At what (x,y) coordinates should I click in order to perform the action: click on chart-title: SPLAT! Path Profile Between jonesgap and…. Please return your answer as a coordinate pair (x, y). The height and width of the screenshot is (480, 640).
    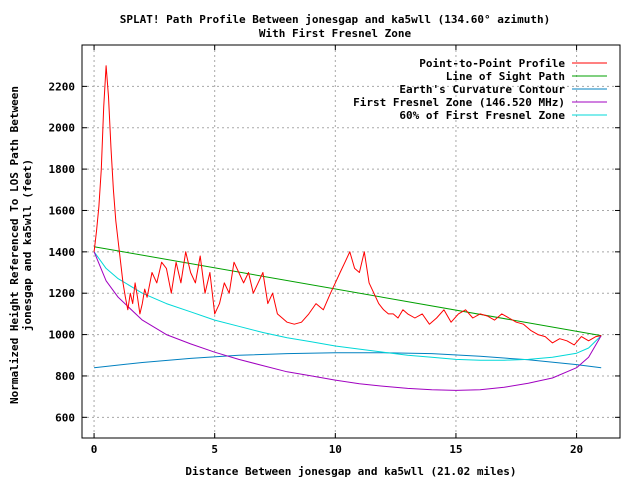
    Looking at the image, I should click on (335, 19).